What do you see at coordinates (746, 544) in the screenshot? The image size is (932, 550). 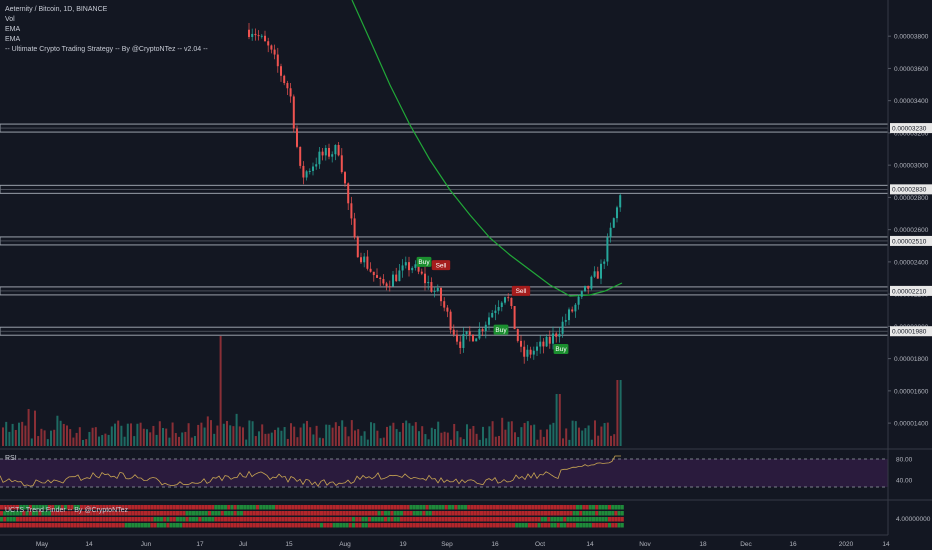 I see `x-tick-label: Dec` at bounding box center [746, 544].